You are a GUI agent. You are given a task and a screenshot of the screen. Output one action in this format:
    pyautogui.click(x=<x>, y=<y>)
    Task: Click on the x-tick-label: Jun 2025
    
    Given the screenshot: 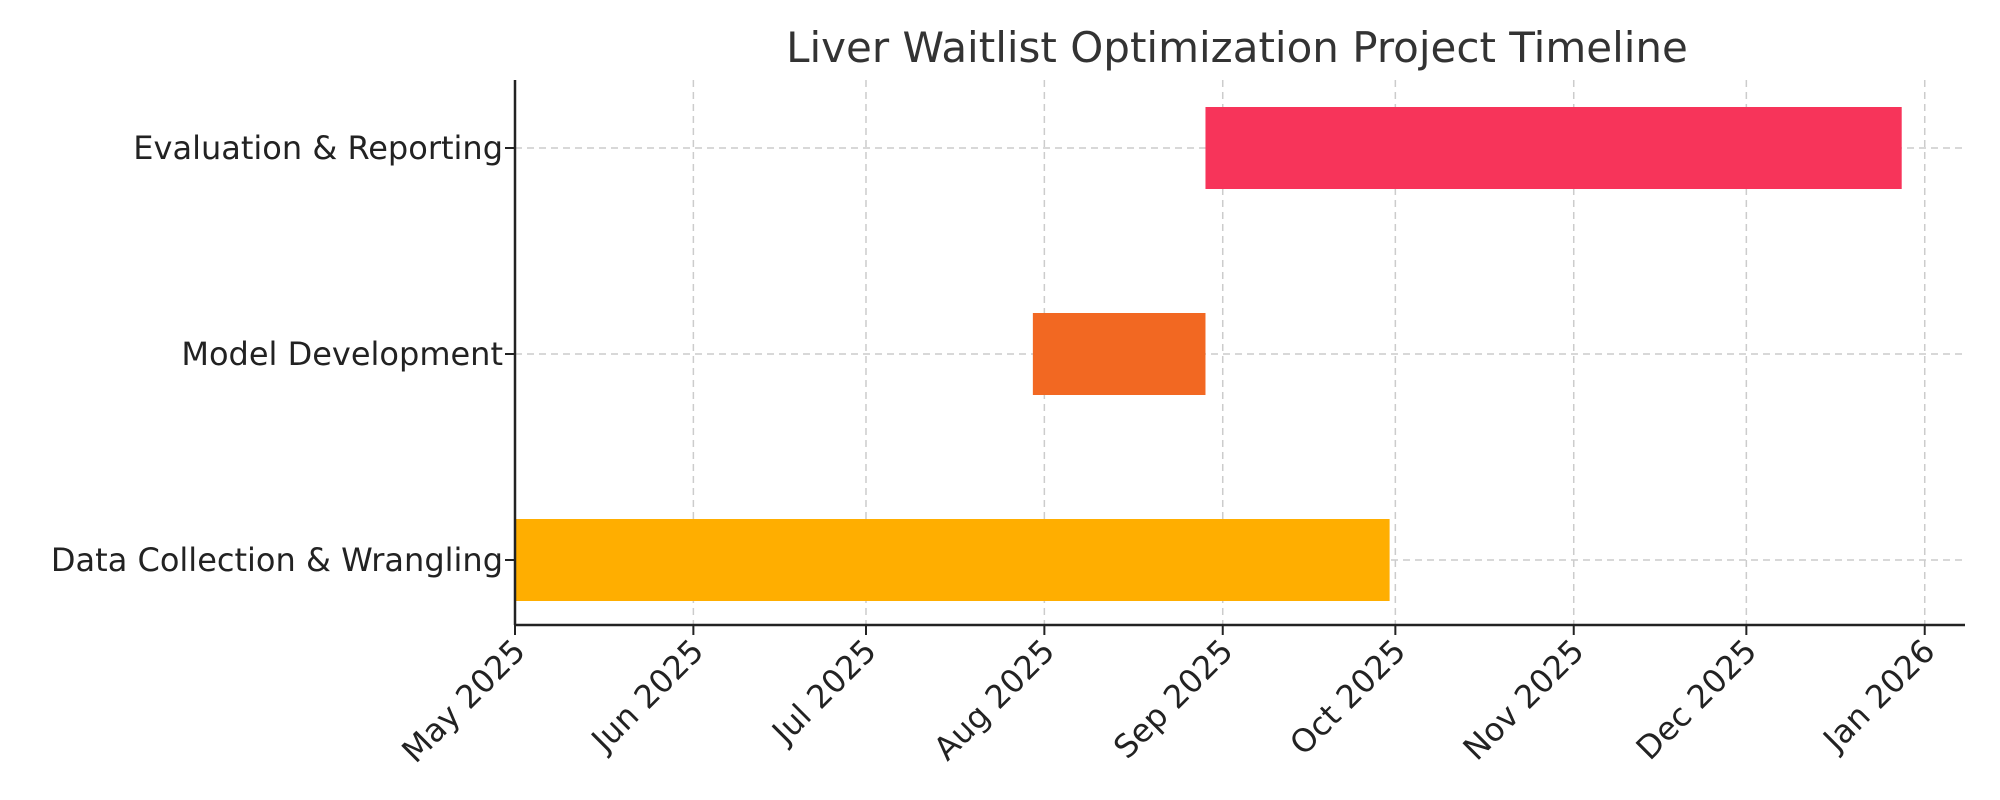 What is the action you would take?
    pyautogui.click(x=647, y=696)
    